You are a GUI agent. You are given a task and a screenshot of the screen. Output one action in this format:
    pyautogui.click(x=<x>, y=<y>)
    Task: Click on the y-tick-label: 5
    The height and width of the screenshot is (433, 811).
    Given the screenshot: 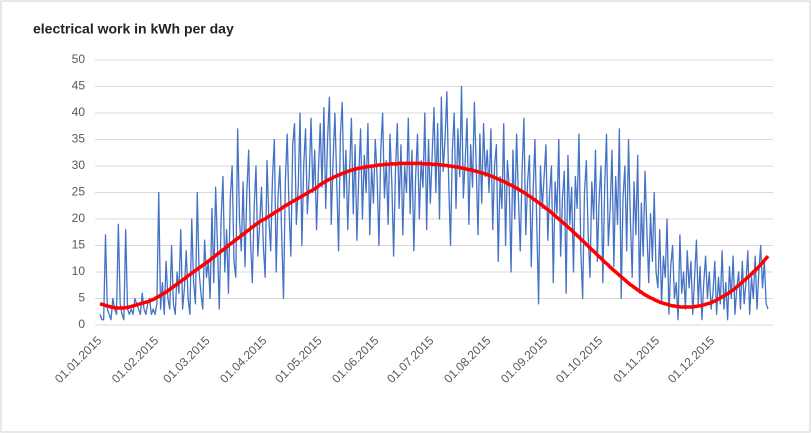 What is the action you would take?
    pyautogui.click(x=81, y=298)
    